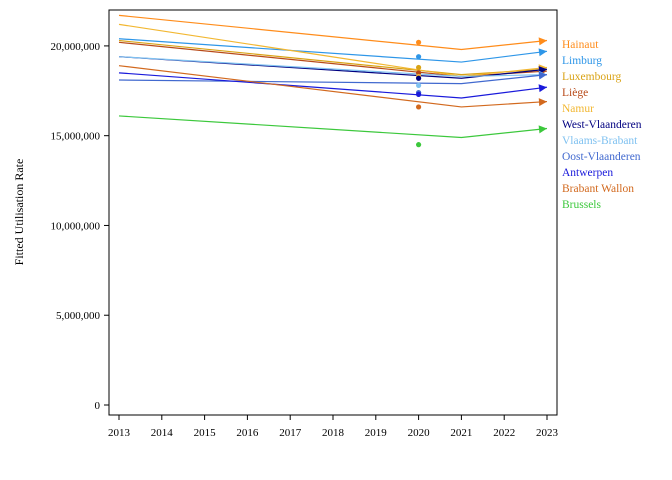 This screenshot has width=672, height=480. What do you see at coordinates (461, 433) in the screenshot?
I see `x-tick-label: 2021` at bounding box center [461, 433].